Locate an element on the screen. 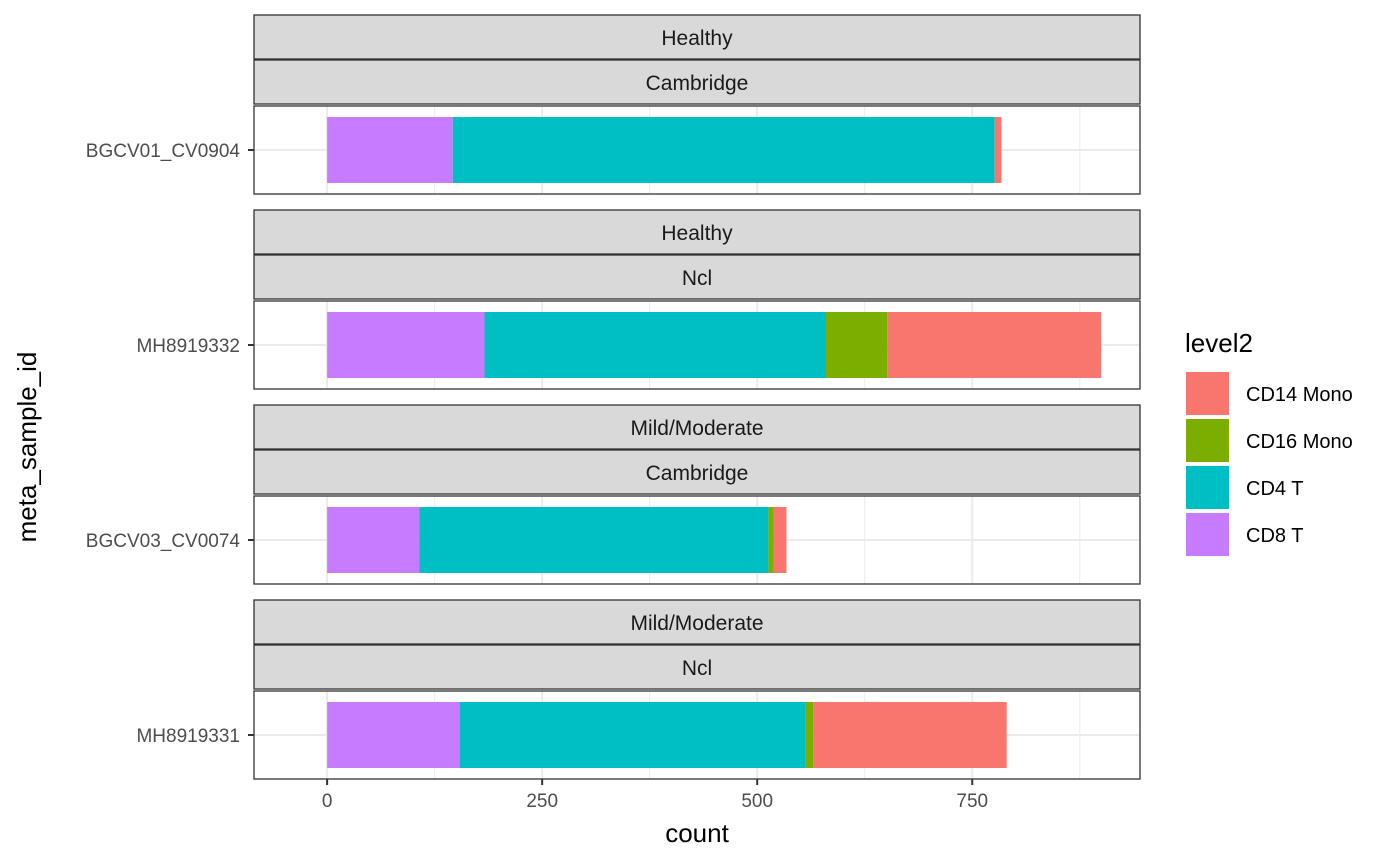 Image resolution: width=1400 pixels, height=865 pixels. legend-label: CD4 T is located at coordinates (1274, 489).